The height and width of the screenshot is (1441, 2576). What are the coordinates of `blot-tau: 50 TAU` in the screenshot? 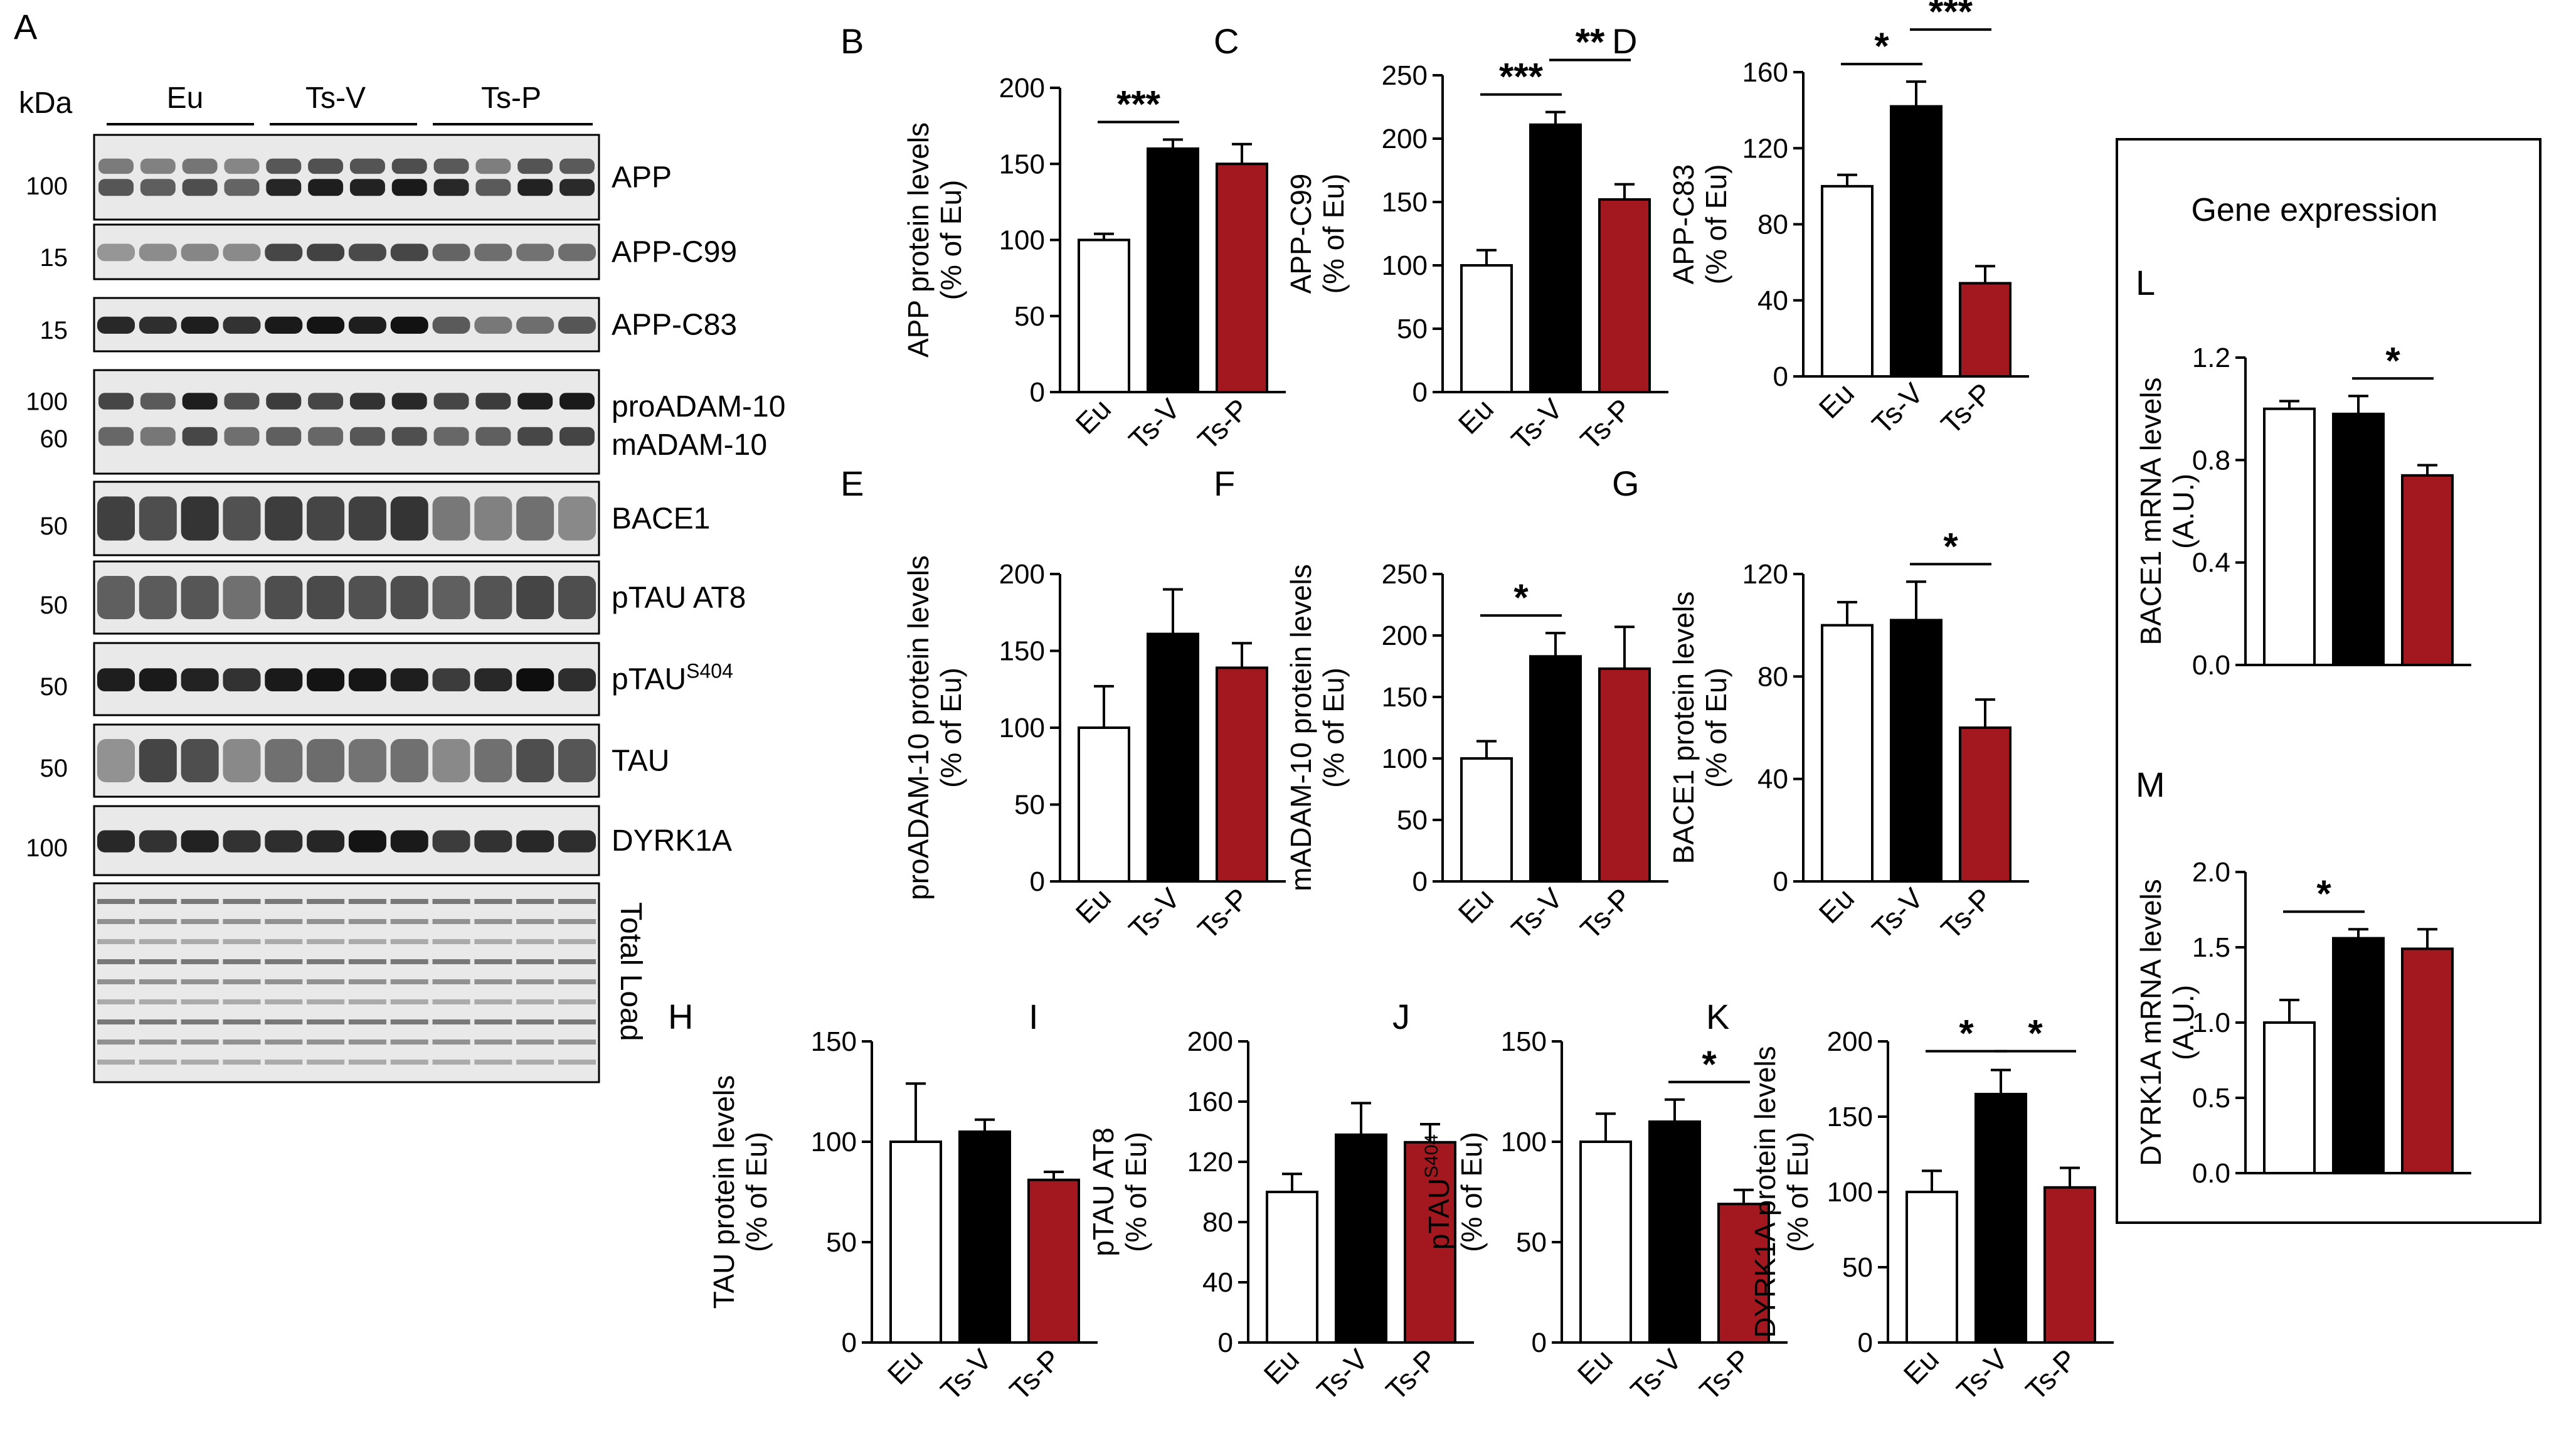 It's located at (354, 761).